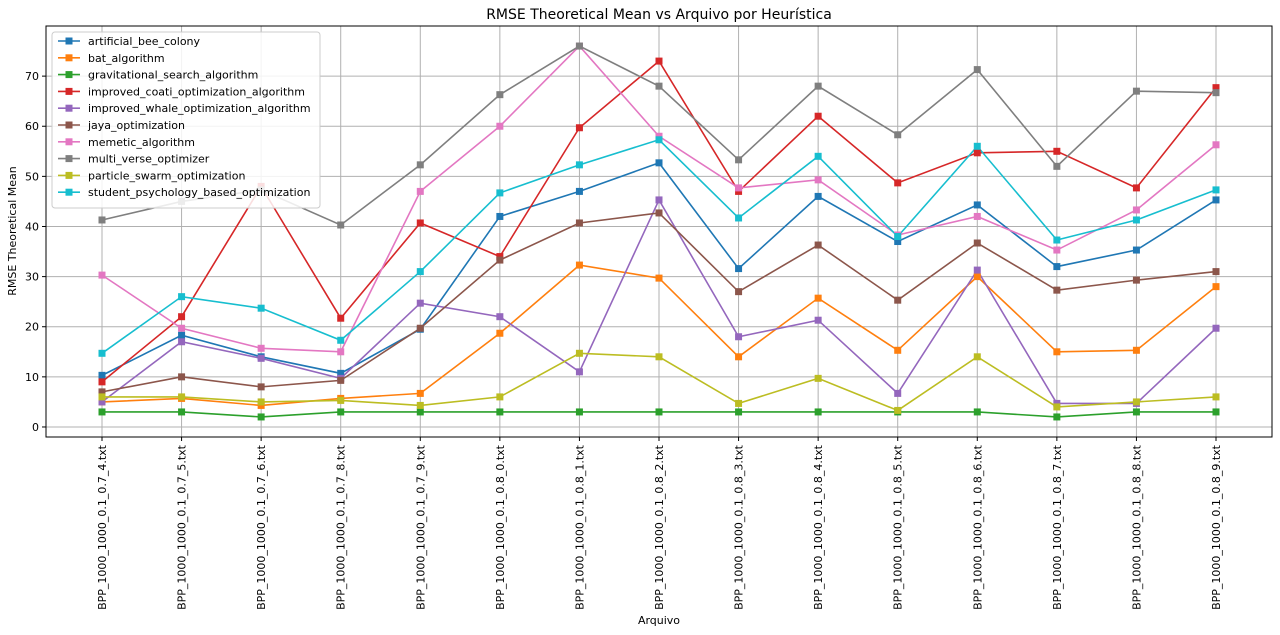  What do you see at coordinates (1136, 527) in the screenshot?
I see `x-tick-label: BPP_1000_1000_0.1_0.8_8.txt` at bounding box center [1136, 527].